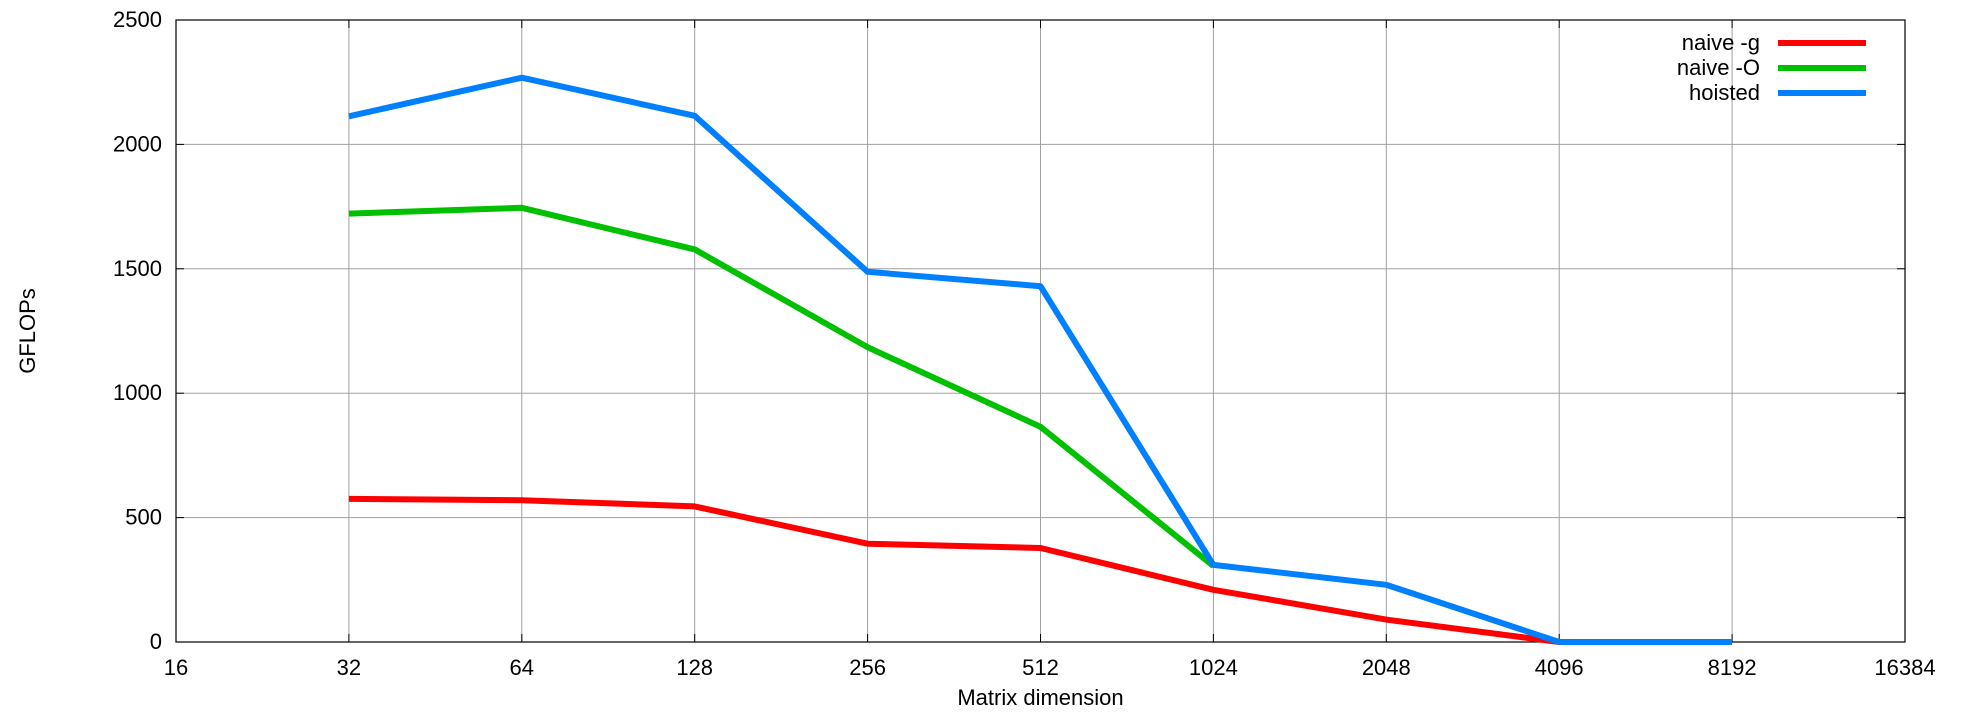 This screenshot has width=1965, height=714. What do you see at coordinates (1040, 667) in the screenshot?
I see `x-tick-label: 512` at bounding box center [1040, 667].